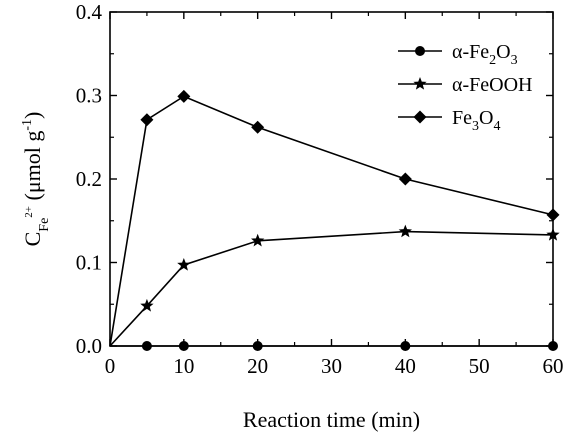 This screenshot has width=566, height=446. What do you see at coordinates (462, 118) in the screenshot?
I see `legend-label-part: Fe` at bounding box center [462, 118].